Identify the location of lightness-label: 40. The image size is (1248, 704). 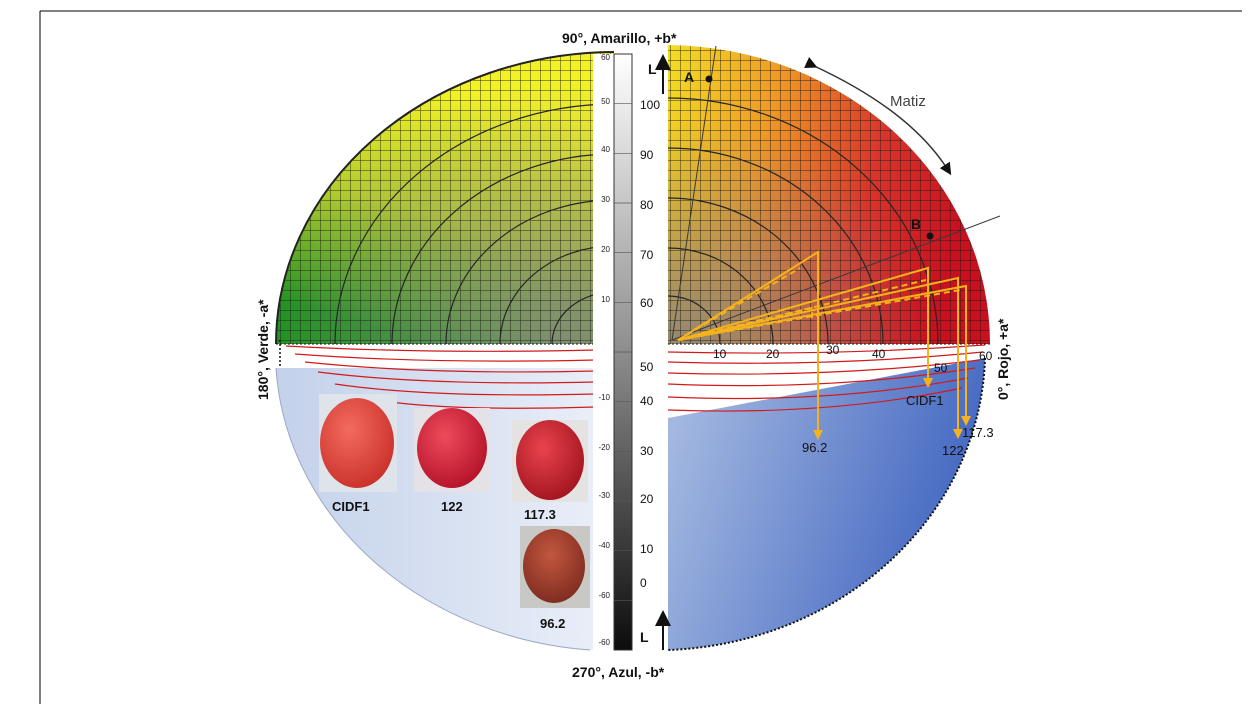
(647, 401).